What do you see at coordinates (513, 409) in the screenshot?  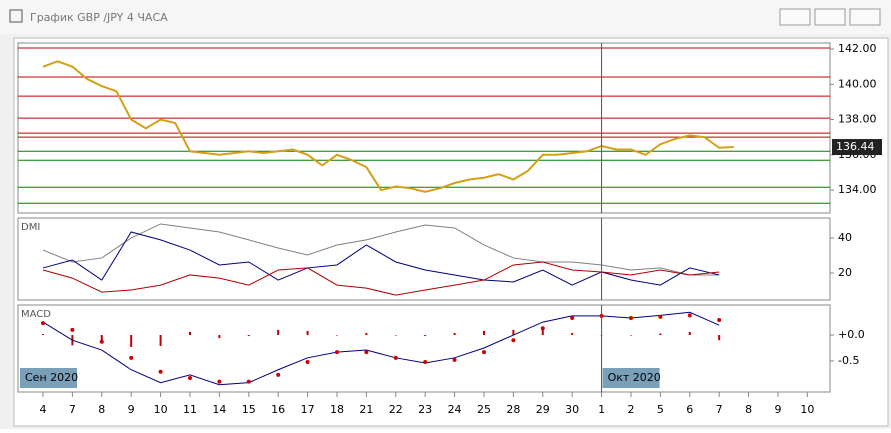 I see `x-tick-label: 28` at bounding box center [513, 409].